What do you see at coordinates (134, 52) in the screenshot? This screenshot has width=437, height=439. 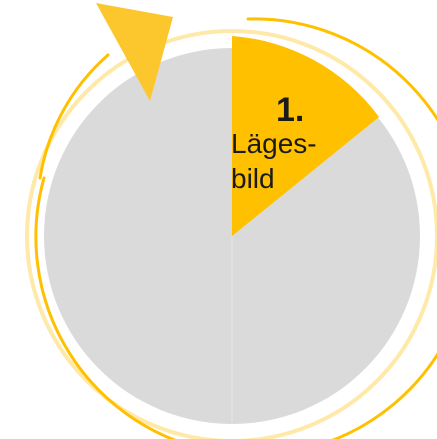 I see `arrow-head-icon` at bounding box center [134, 52].